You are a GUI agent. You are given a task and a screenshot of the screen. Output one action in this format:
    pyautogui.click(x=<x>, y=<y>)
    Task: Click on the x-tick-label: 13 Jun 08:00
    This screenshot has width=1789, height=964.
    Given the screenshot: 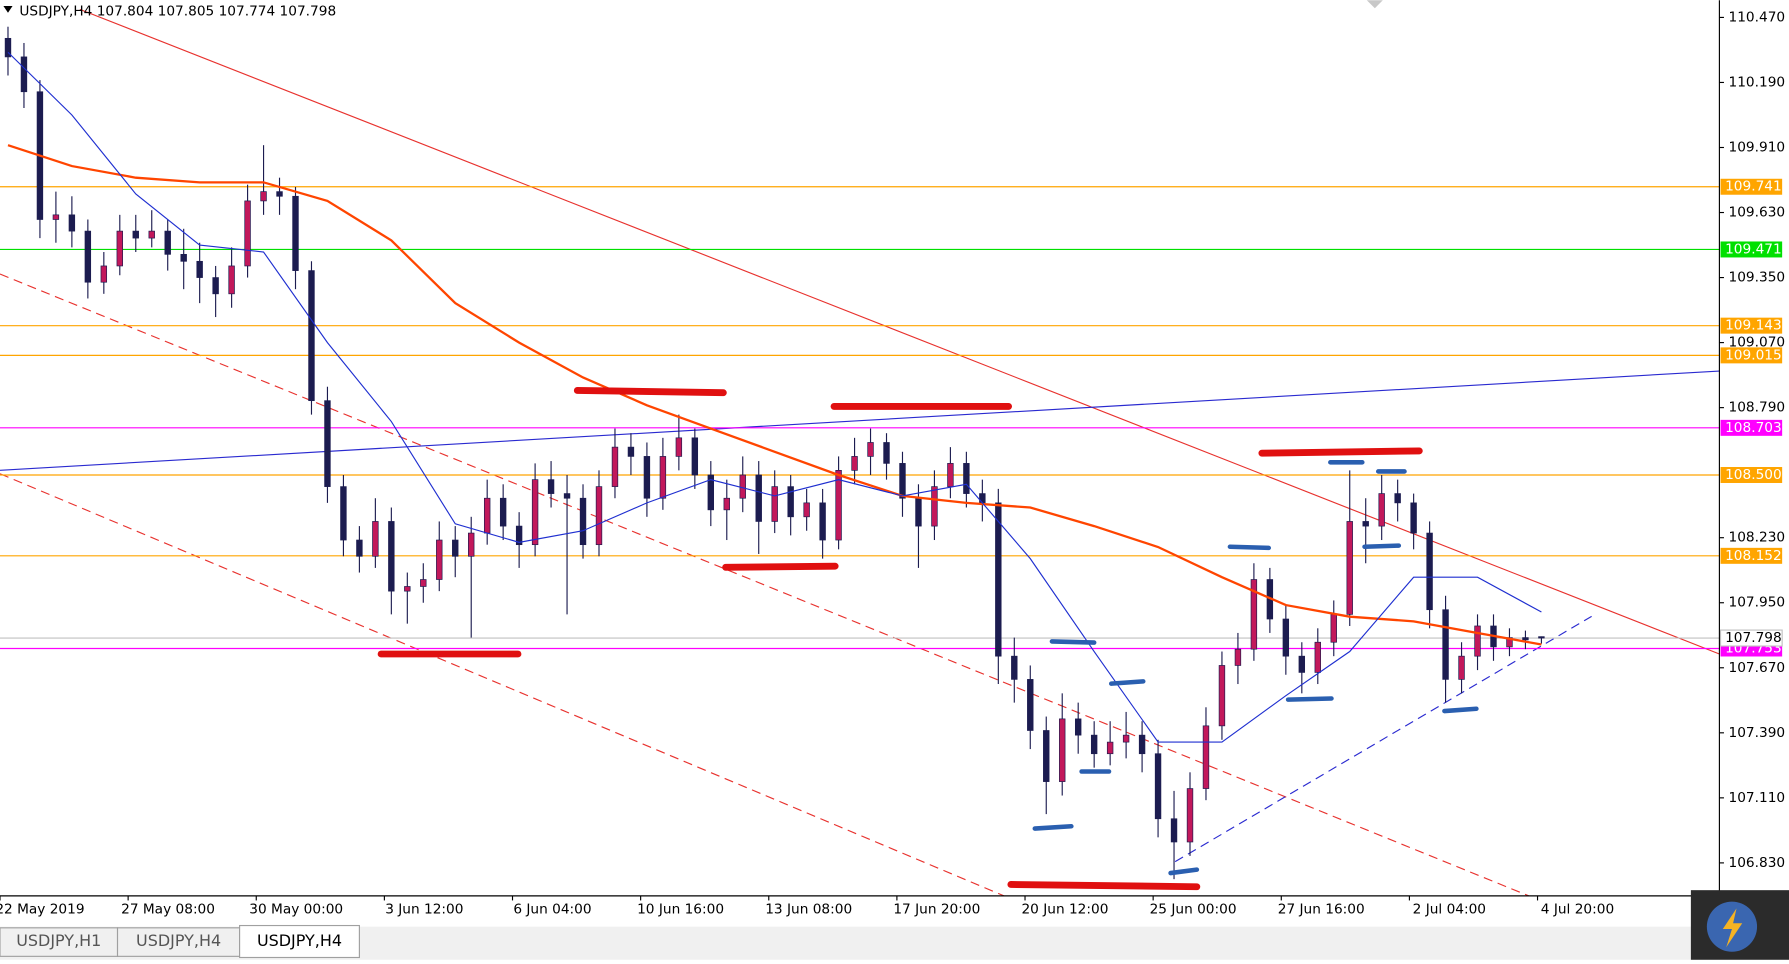 What is the action you would take?
    pyautogui.click(x=808, y=910)
    